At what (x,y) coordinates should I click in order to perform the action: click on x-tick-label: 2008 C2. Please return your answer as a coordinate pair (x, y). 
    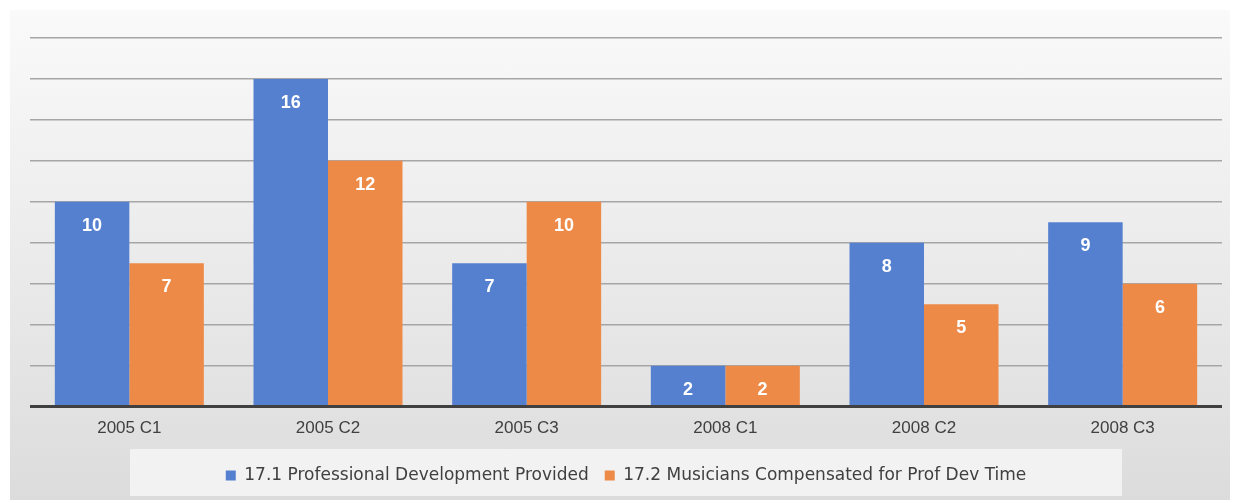
    Looking at the image, I should click on (924, 428).